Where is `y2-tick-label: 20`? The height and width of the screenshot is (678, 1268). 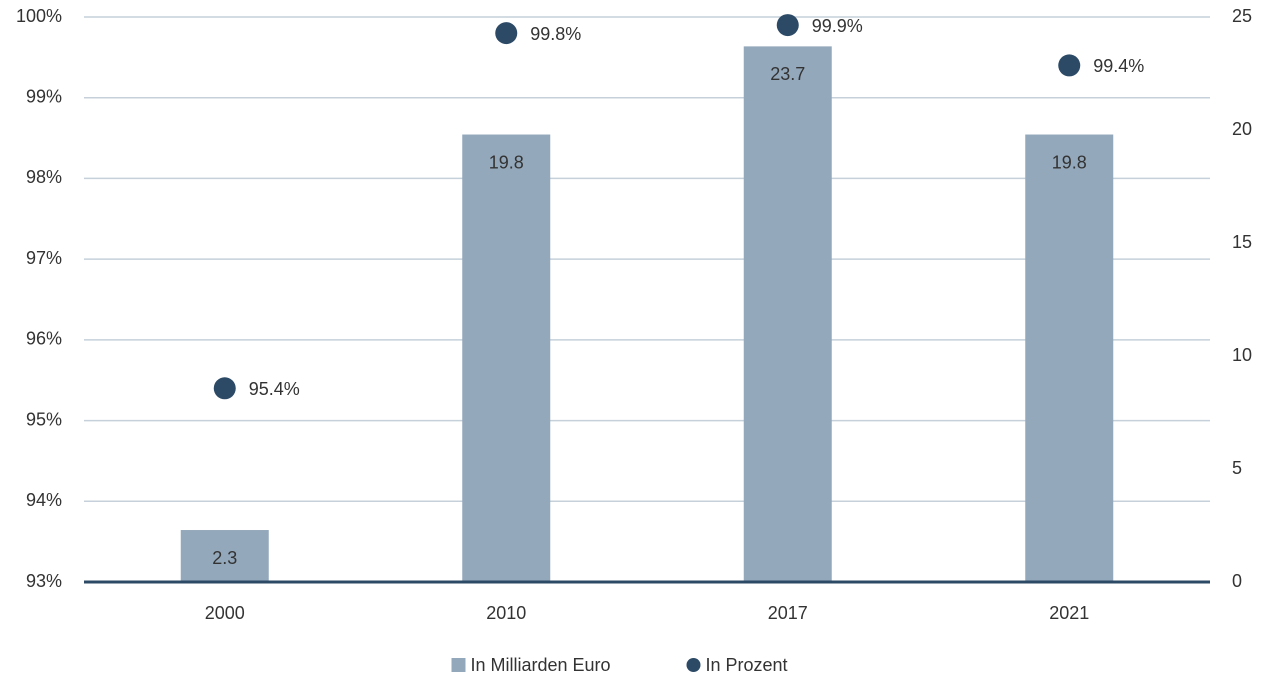
y2-tick-label: 20 is located at coordinates (1242, 129).